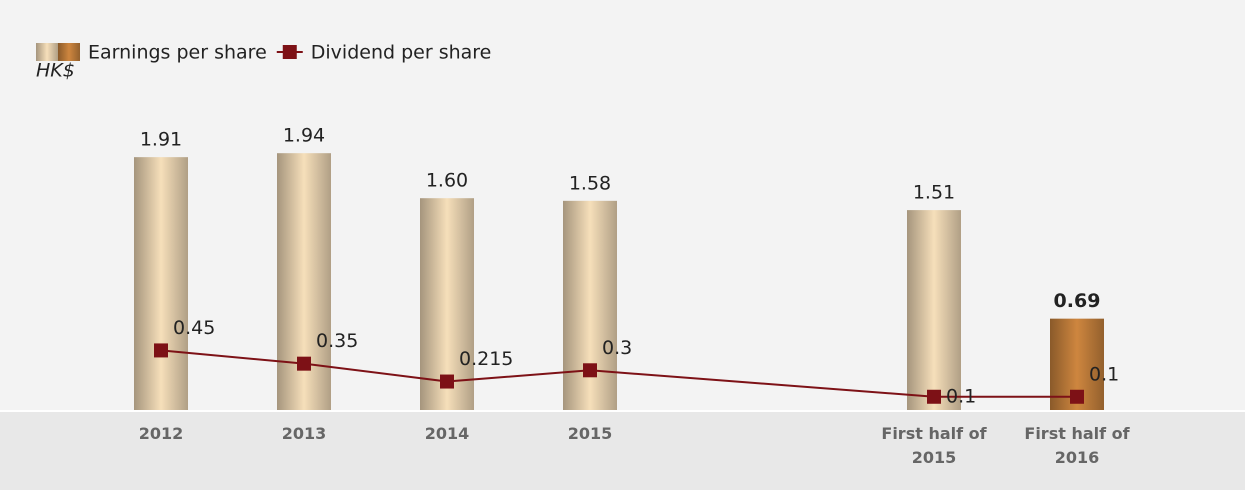 This screenshot has width=1245, height=490. I want to click on legend-label: Dividend per share, so click(401, 53).